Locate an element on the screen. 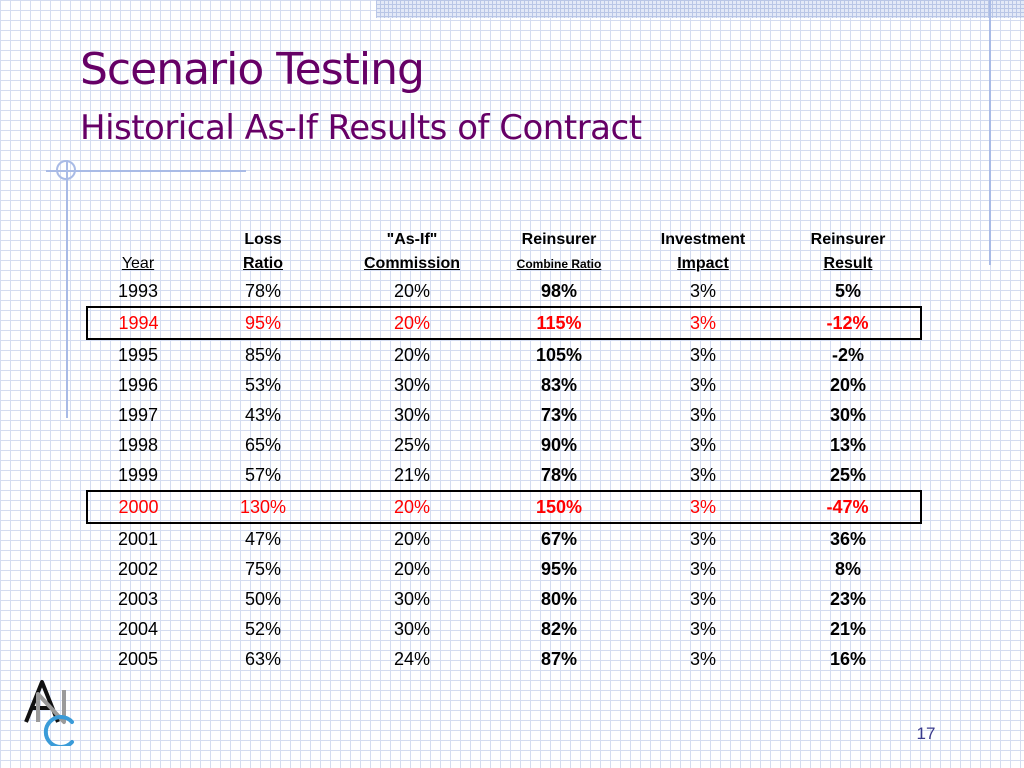 The width and height of the screenshot is (1024, 768). combine-ratio-cell: 73% is located at coordinates (559, 414).